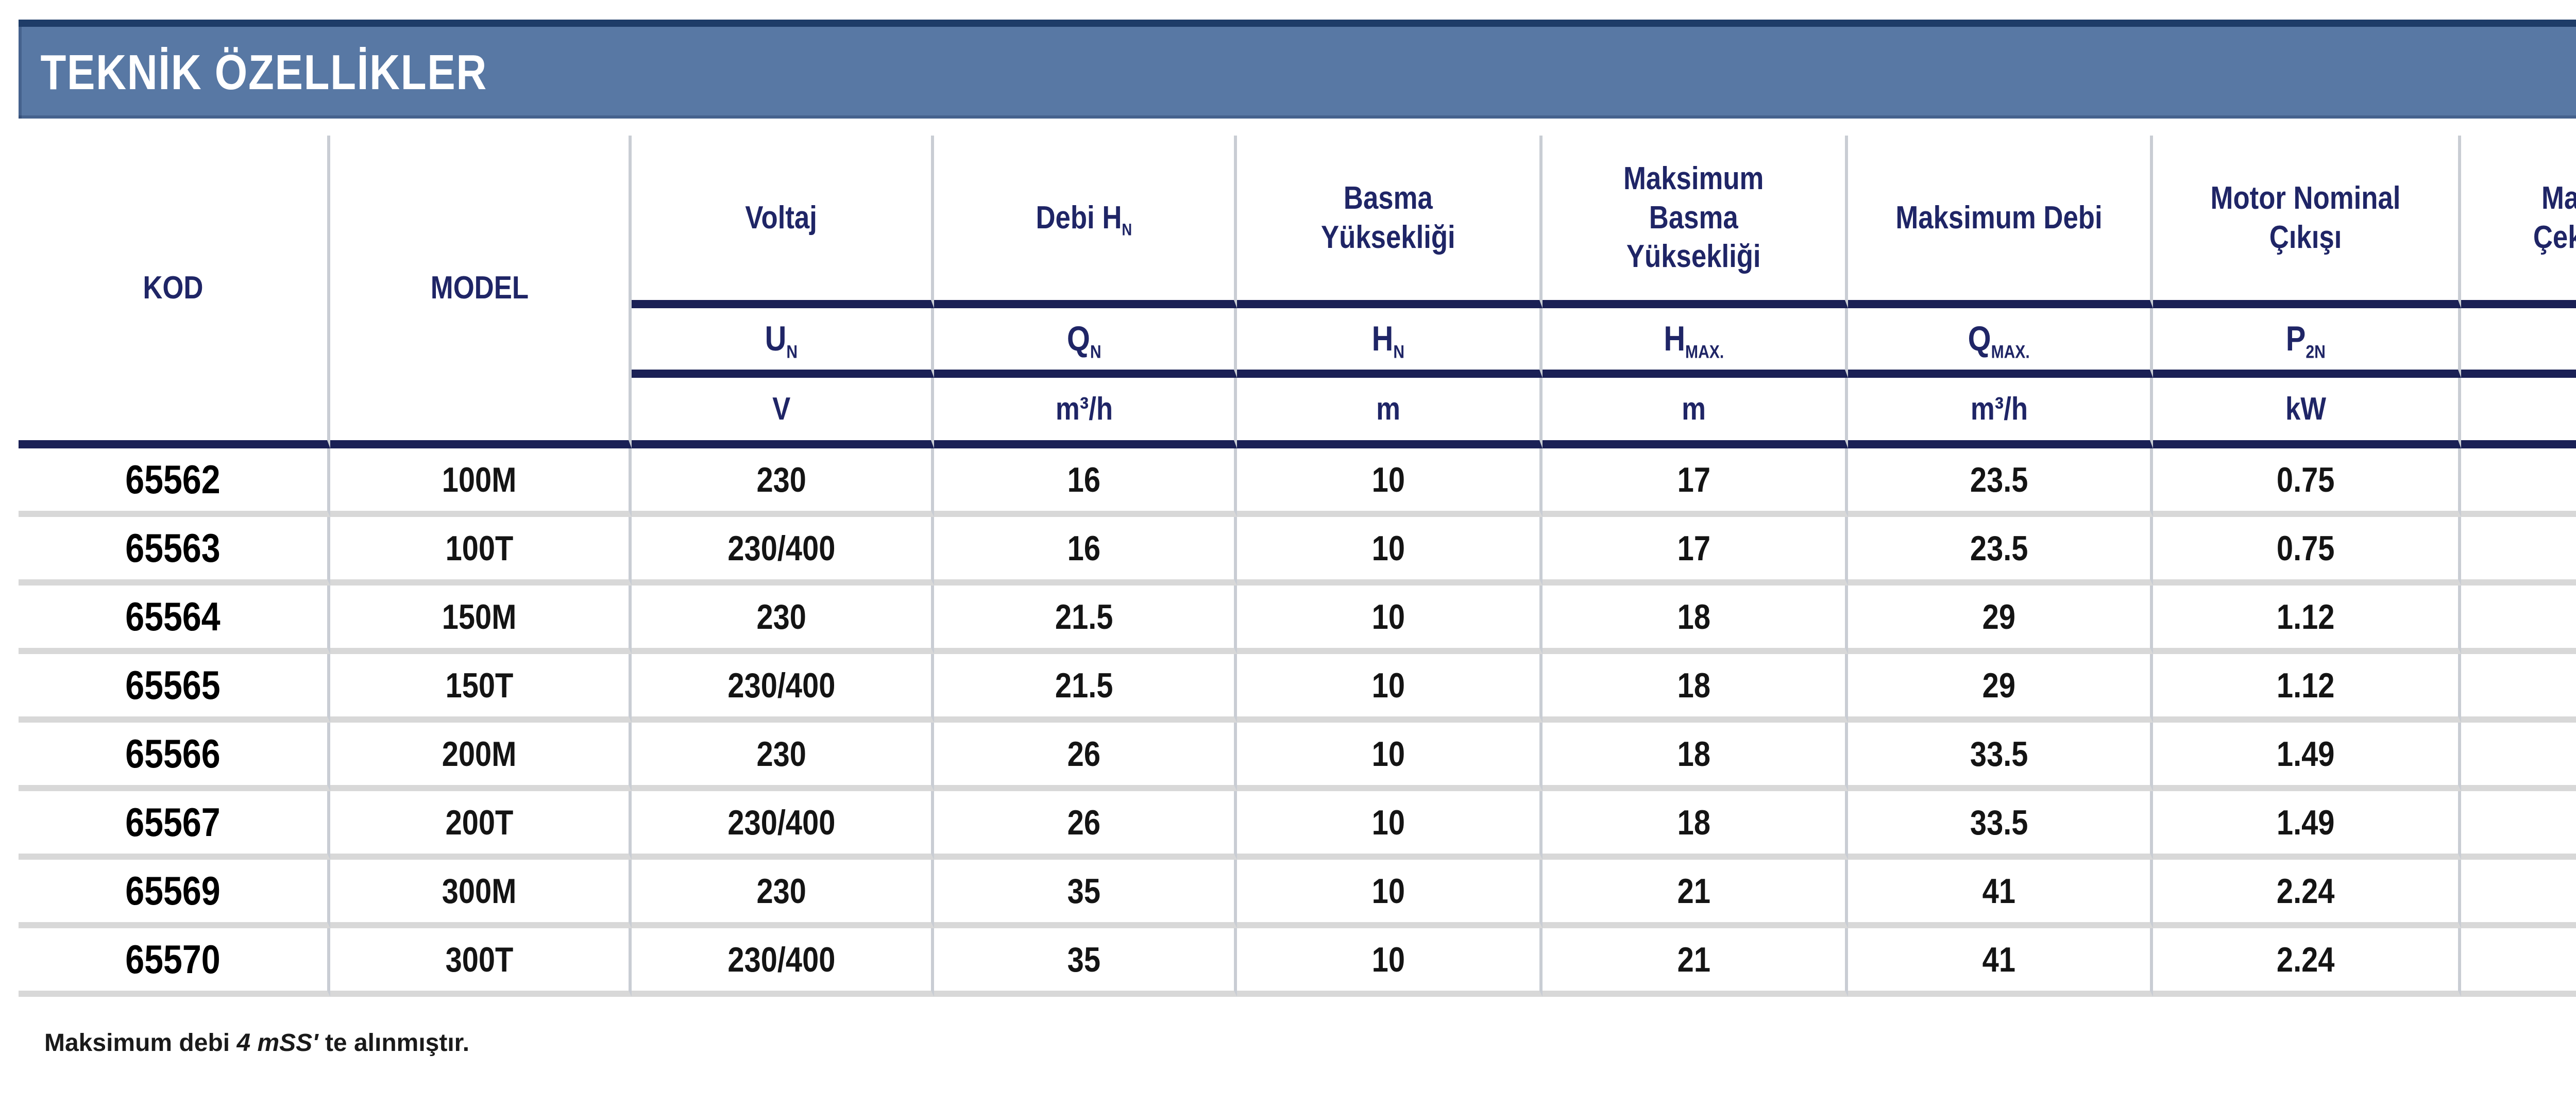 The width and height of the screenshot is (2576, 1103). I want to click on col-header-motor-nominal-cikisi: Motor Nominal Çıkışı, so click(2307, 222).